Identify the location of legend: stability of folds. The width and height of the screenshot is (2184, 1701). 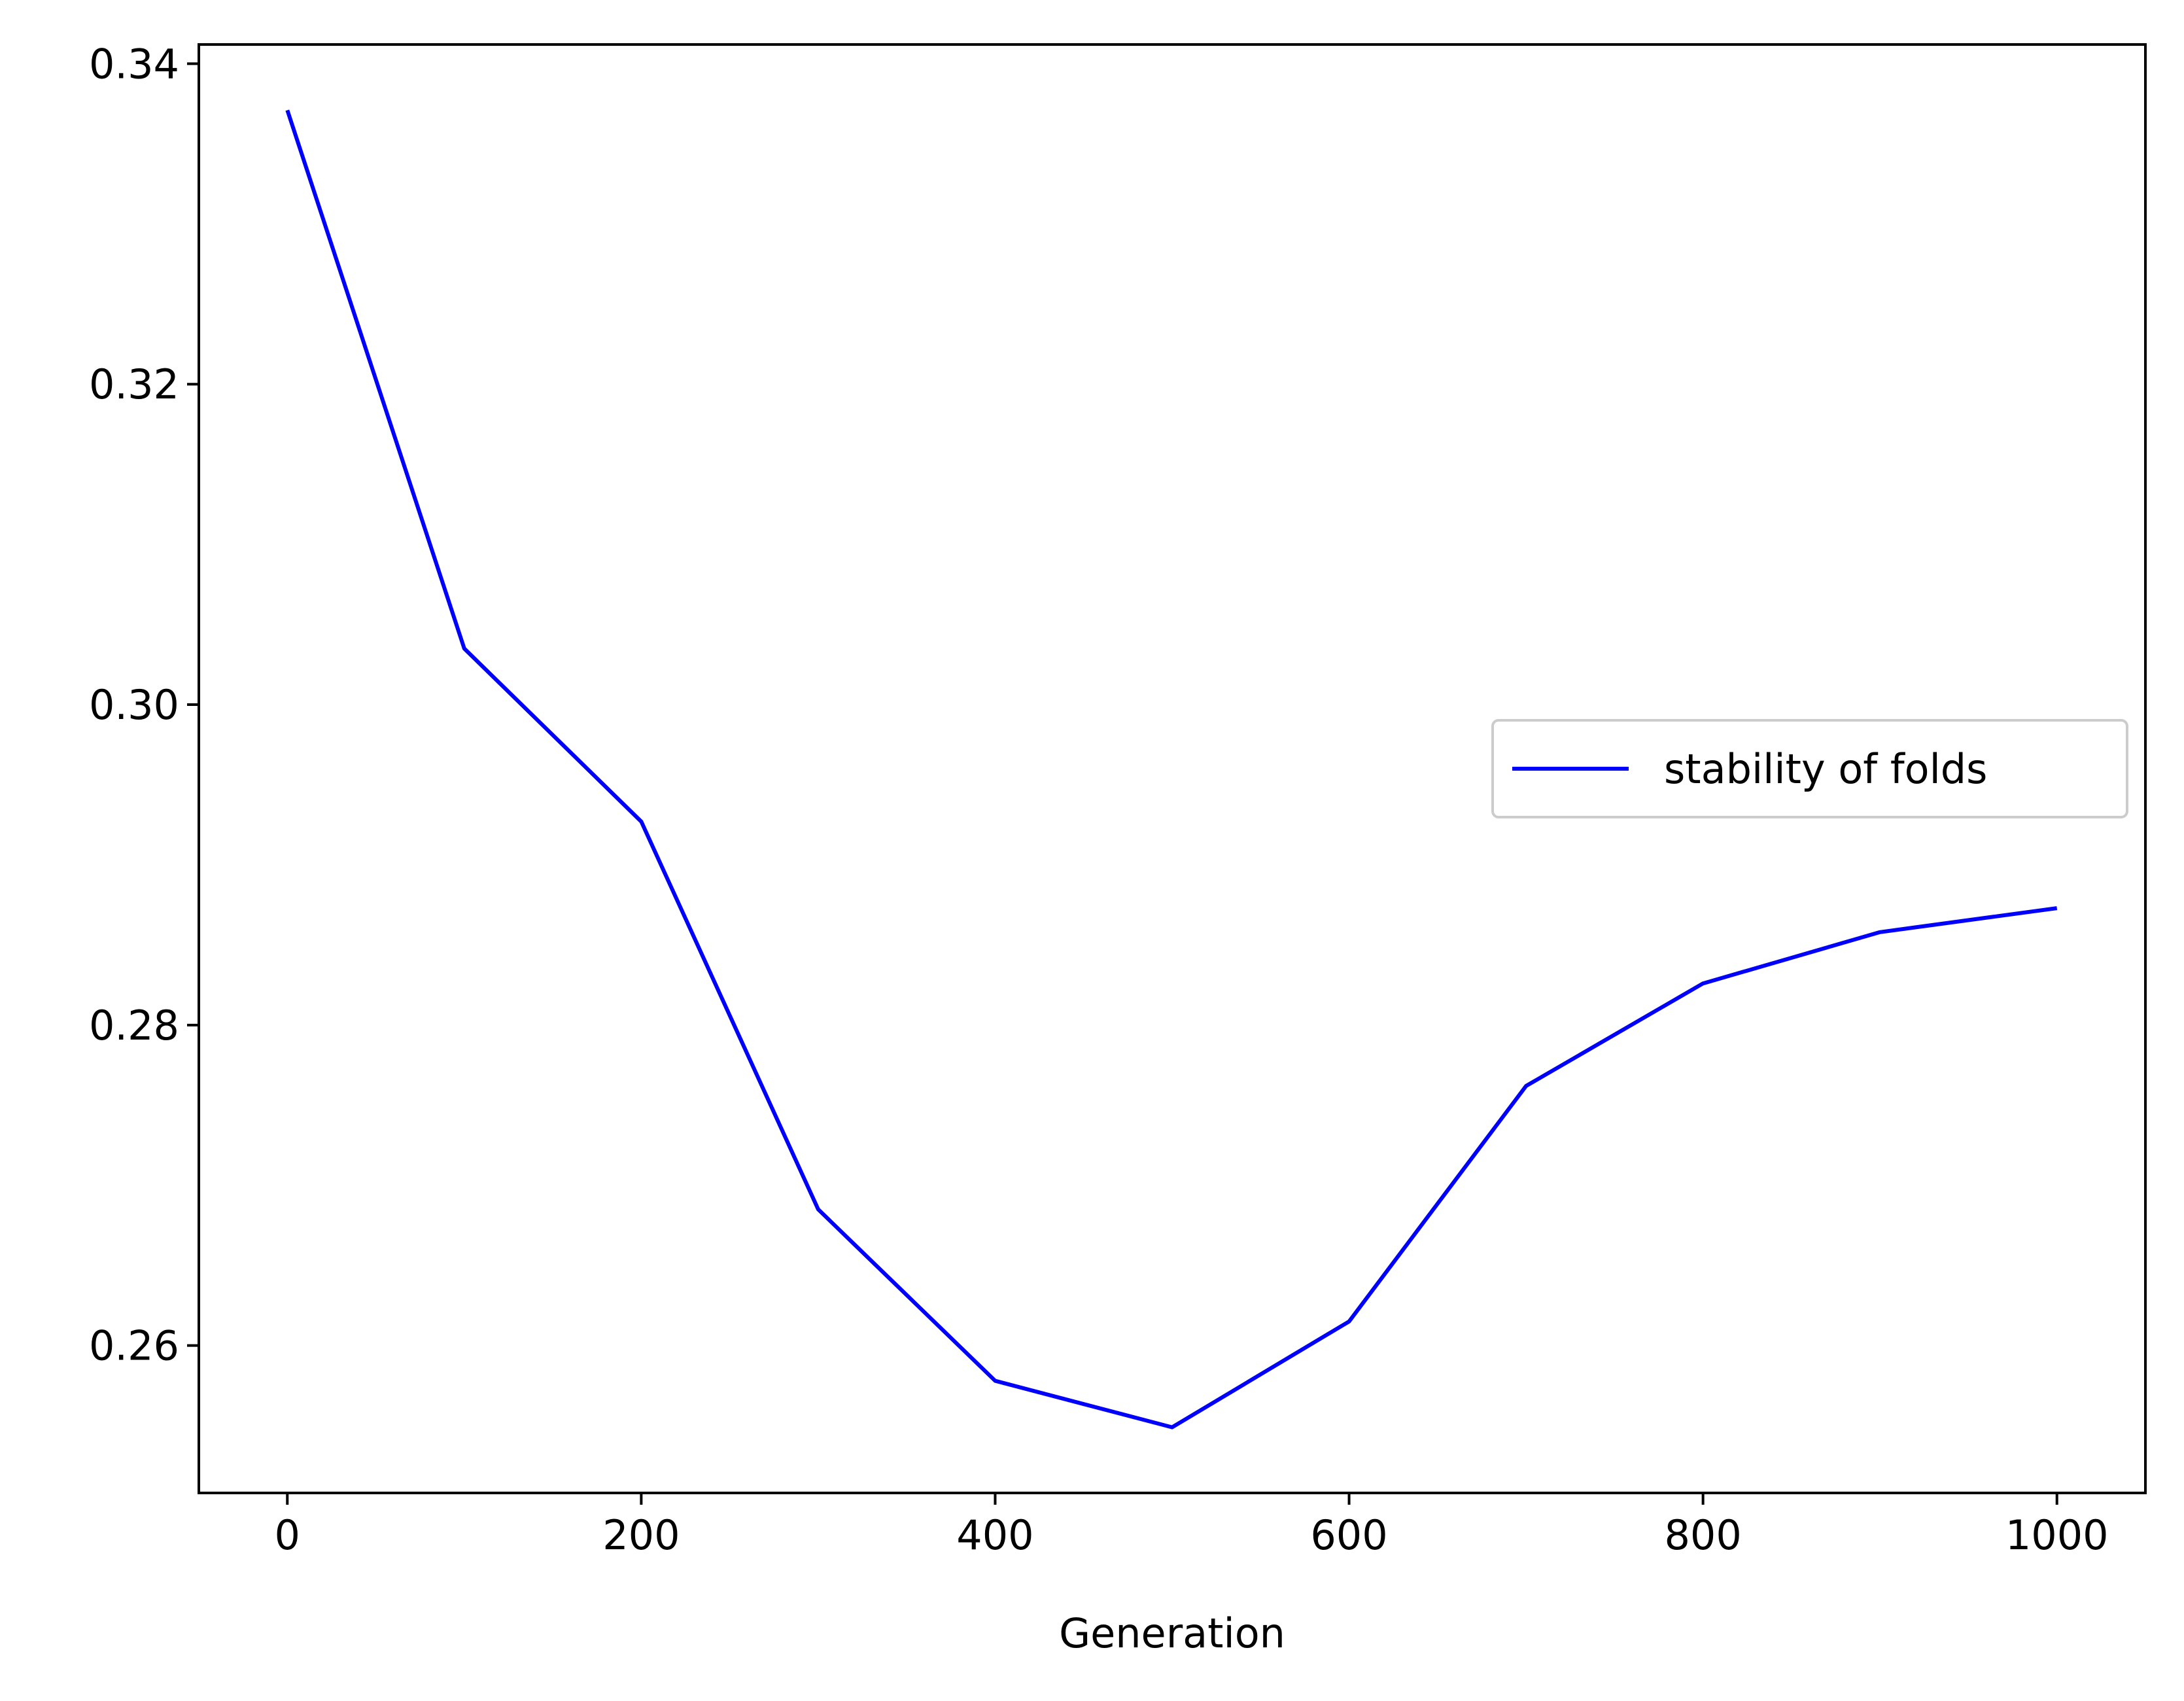
(1809, 769).